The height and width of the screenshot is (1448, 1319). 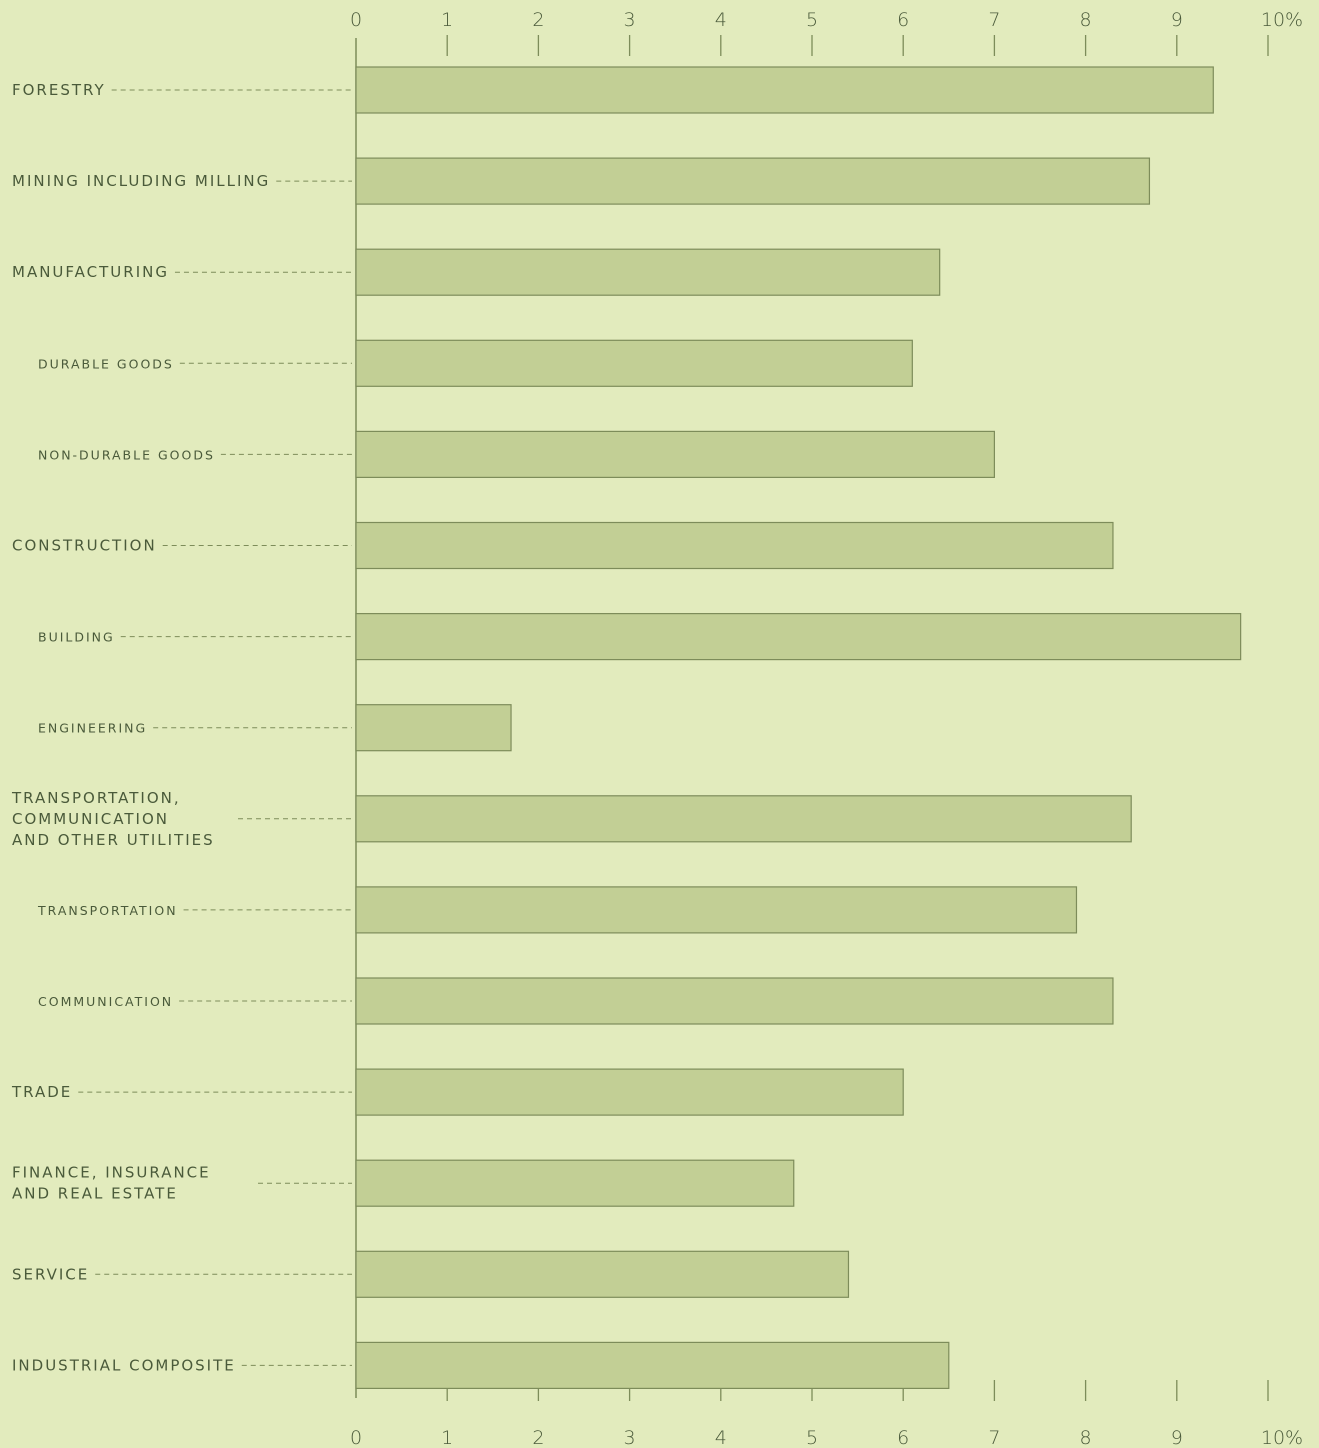 I want to click on bottom-tick-label: 7, so click(x=994, y=1437).